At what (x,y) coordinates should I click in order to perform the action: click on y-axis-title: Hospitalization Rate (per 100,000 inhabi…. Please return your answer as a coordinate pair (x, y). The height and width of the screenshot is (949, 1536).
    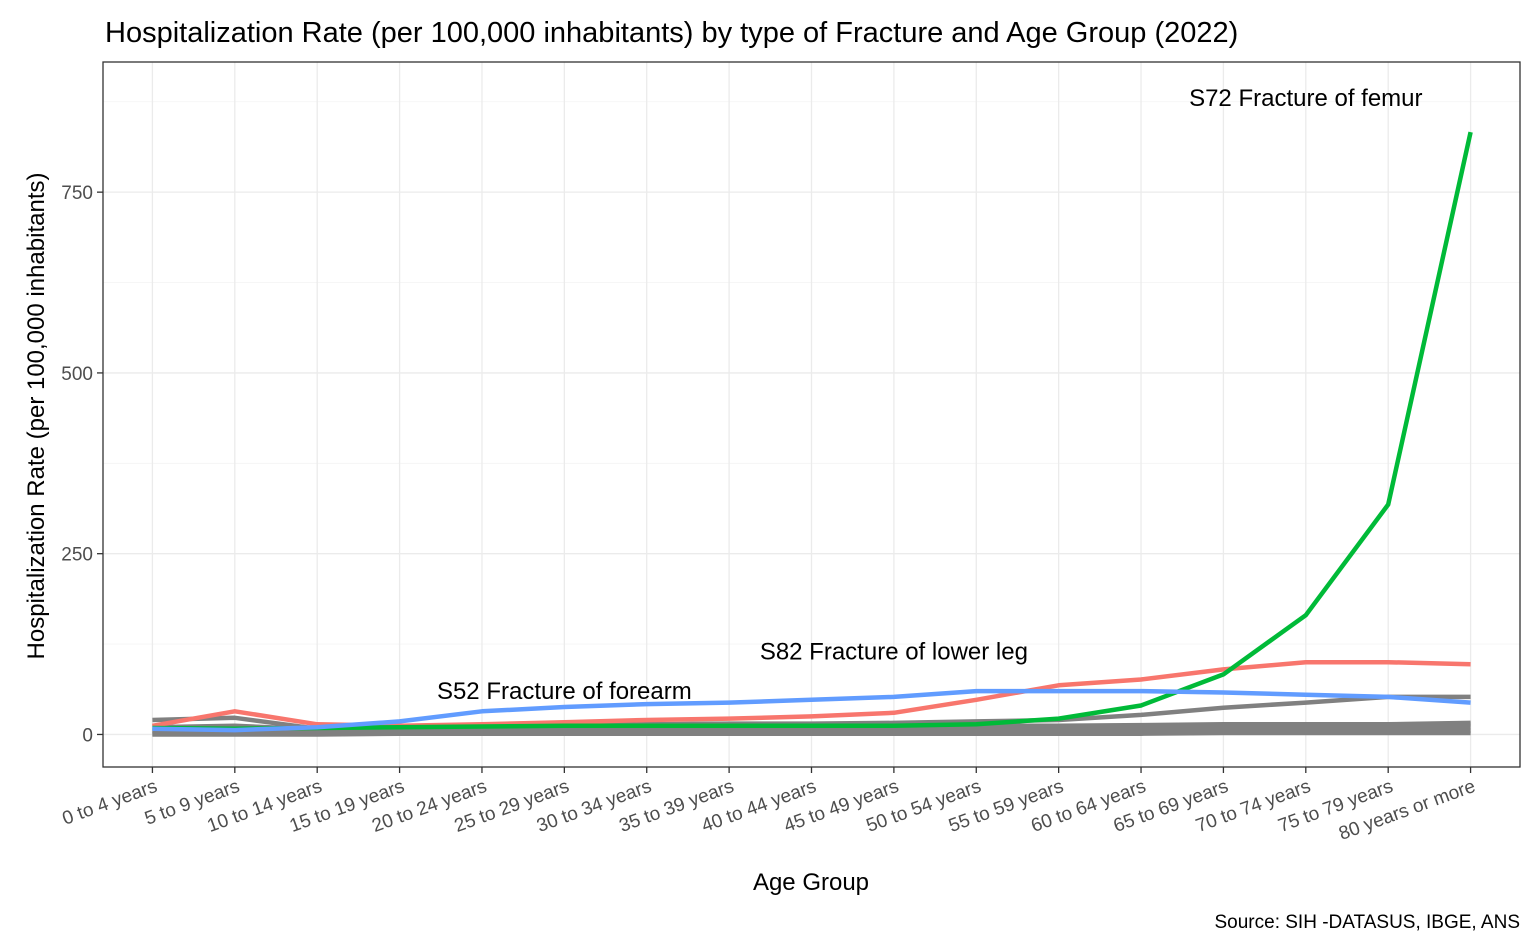
    Looking at the image, I should click on (36, 416).